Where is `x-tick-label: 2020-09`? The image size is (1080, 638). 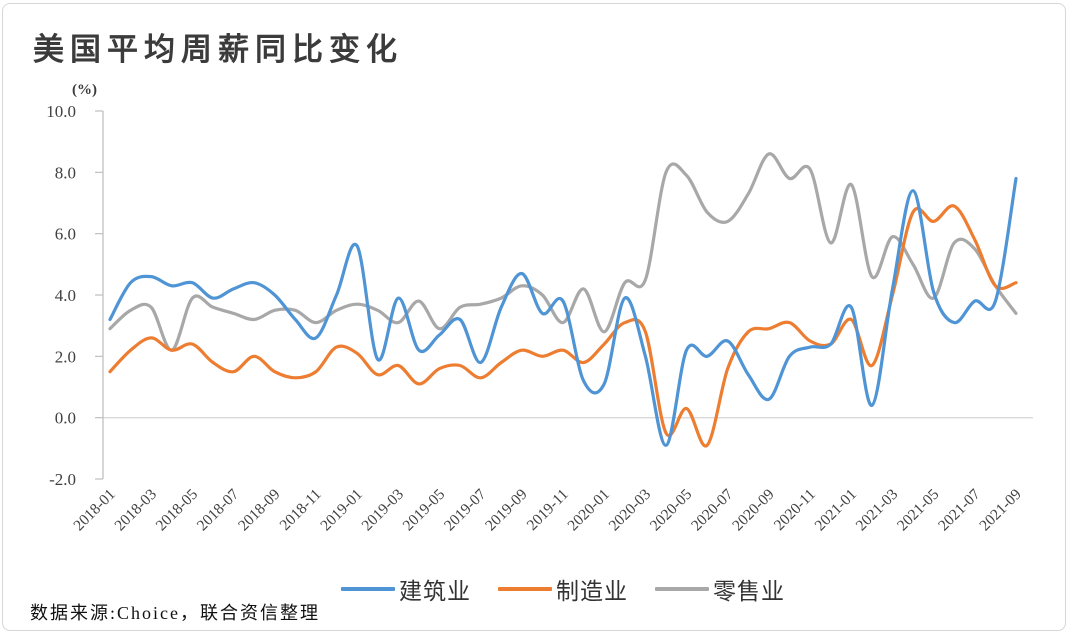 x-tick-label: 2020-09 is located at coordinates (753, 510).